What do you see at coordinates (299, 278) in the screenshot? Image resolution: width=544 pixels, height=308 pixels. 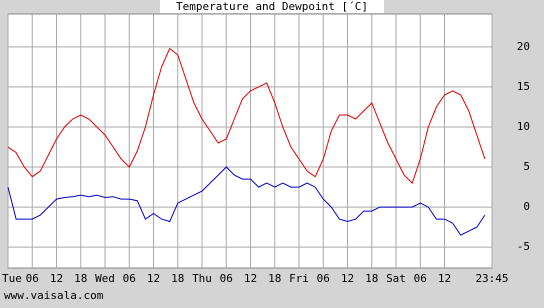 I see `x-tick-label: Fri` at bounding box center [299, 278].